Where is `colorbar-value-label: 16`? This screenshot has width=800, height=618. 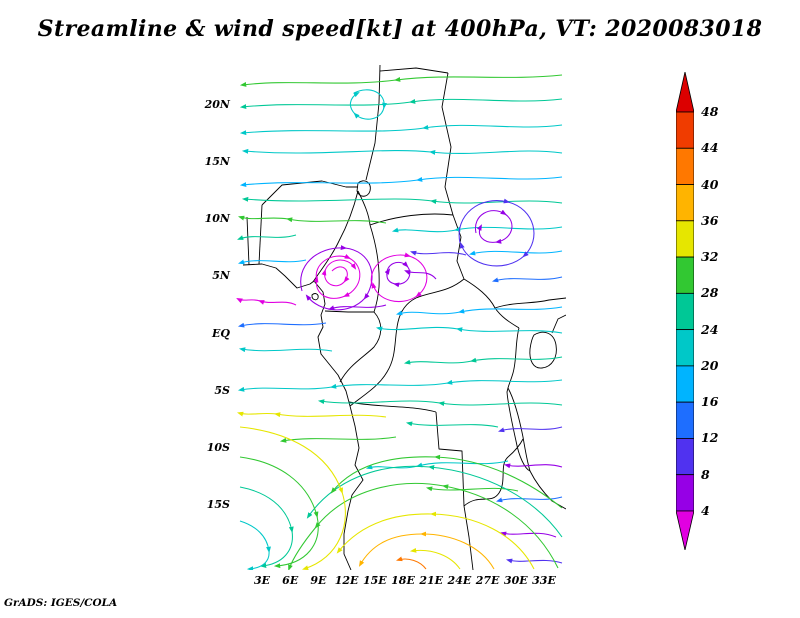 colorbar-value-label: 16 is located at coordinates (710, 402).